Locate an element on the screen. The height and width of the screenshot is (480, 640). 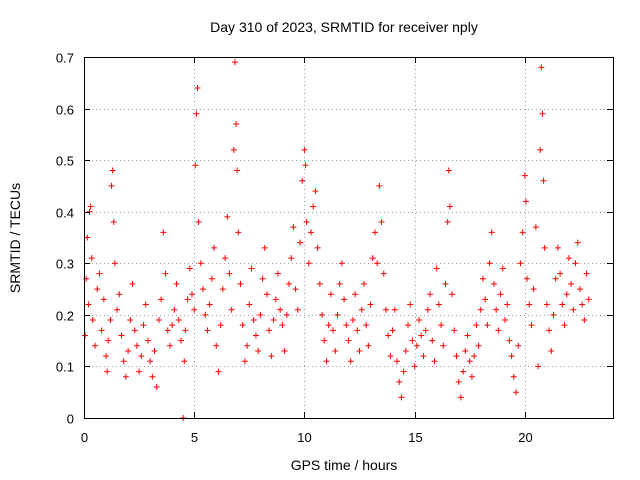
y-tick-label: 0.1 is located at coordinates (65, 367).